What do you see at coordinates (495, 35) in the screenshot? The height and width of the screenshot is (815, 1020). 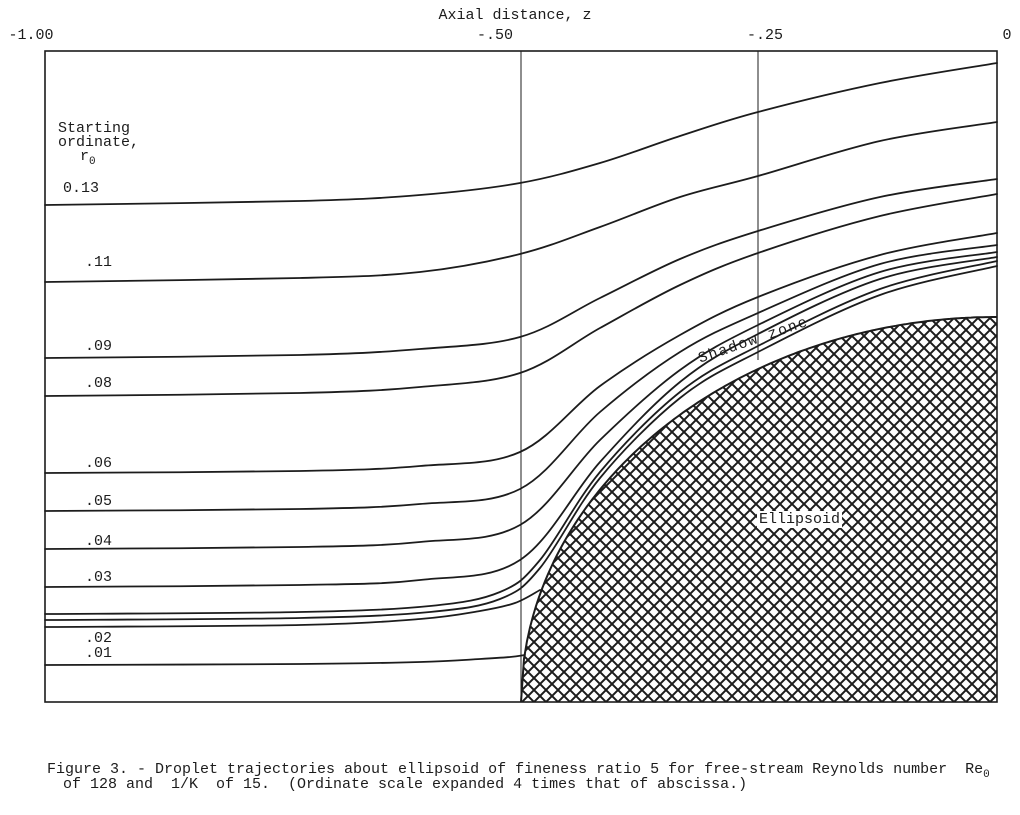 I see `x-tick-neg-050: -.50` at bounding box center [495, 35].